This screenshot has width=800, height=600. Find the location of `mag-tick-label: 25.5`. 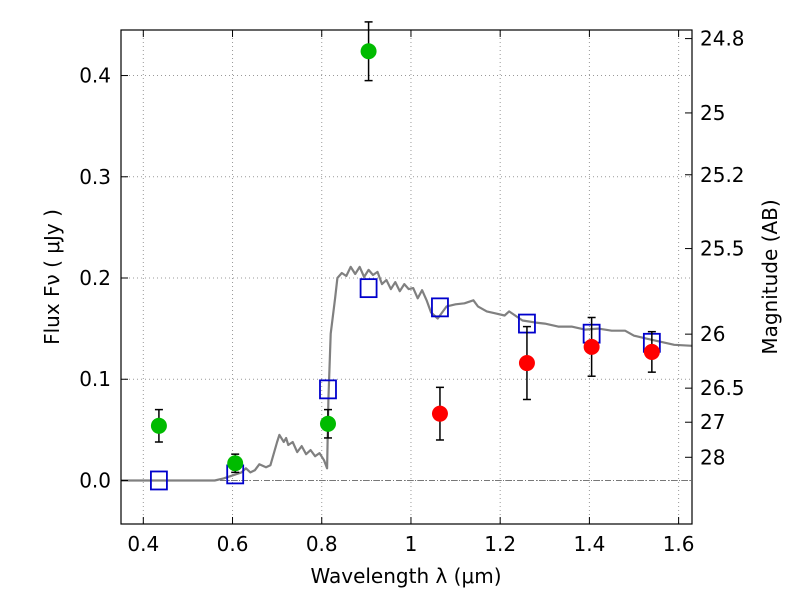

mag-tick-label: 25.5 is located at coordinates (722, 249).